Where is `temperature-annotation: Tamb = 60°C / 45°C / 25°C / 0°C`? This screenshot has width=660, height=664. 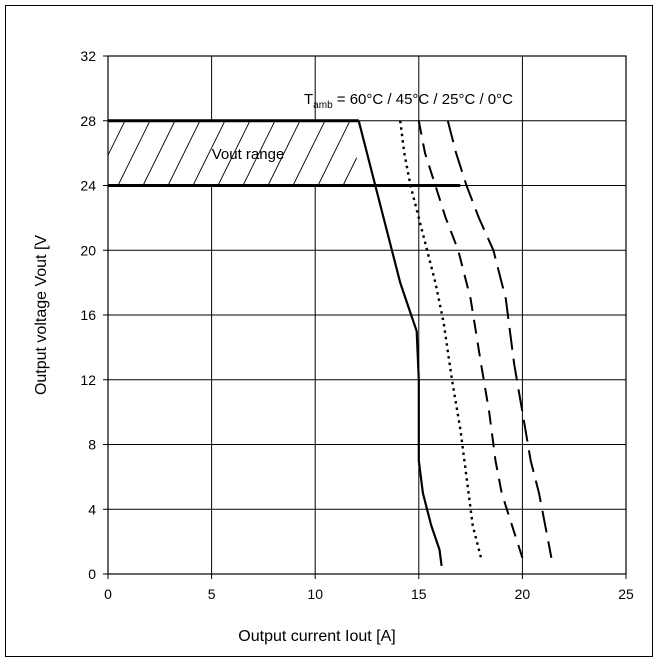
temperature-annotation: Tamb = 60°C / 45°C / 25°C / 0°C is located at coordinates (408, 101).